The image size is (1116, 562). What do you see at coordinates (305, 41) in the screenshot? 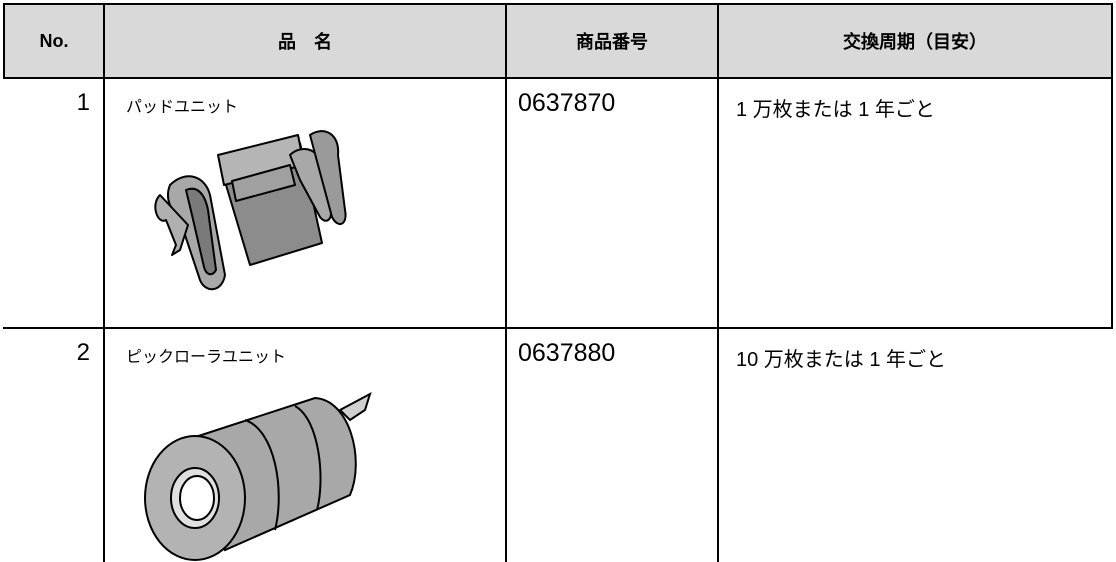
I see `header-cell: 品 名` at bounding box center [305, 41].